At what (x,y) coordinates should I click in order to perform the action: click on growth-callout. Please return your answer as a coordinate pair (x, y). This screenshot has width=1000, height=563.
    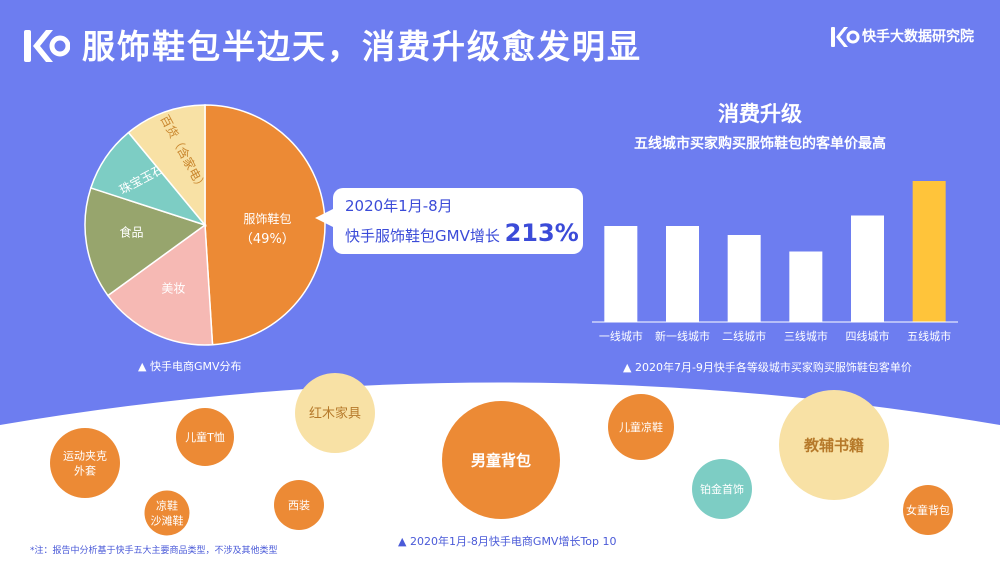
    Looking at the image, I should click on (458, 221).